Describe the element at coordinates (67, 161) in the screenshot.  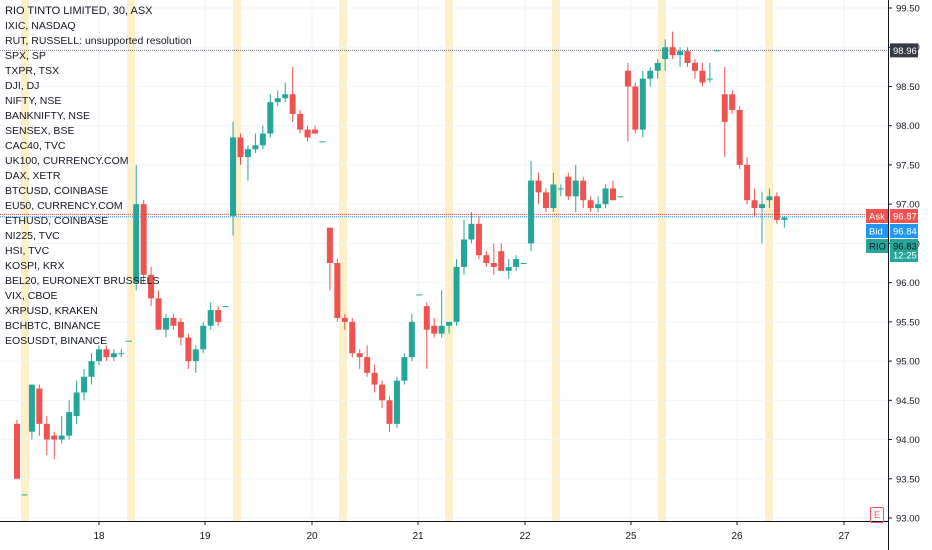
I see `legend-symbol: UK100, CURRENCY.COM` at that location.